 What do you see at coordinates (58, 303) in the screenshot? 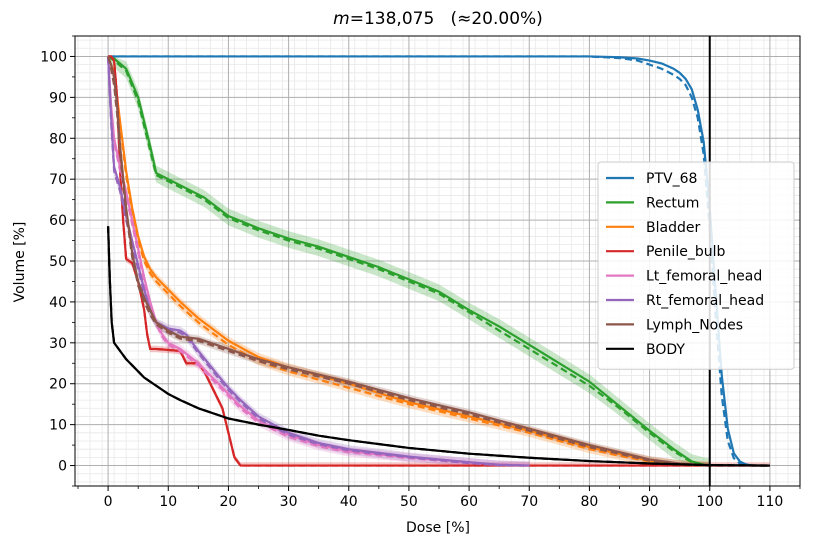
I see `y-tick-label: 40` at bounding box center [58, 303].